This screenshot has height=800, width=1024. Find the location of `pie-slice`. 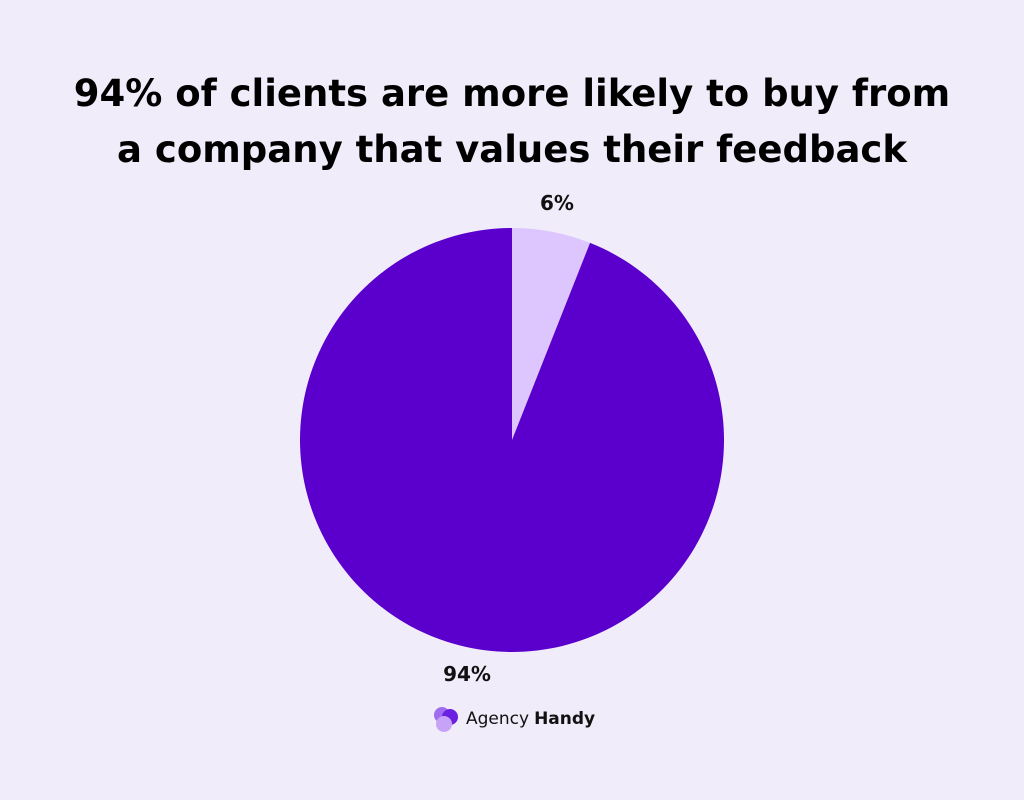

pie-slice is located at coordinates (551, 334).